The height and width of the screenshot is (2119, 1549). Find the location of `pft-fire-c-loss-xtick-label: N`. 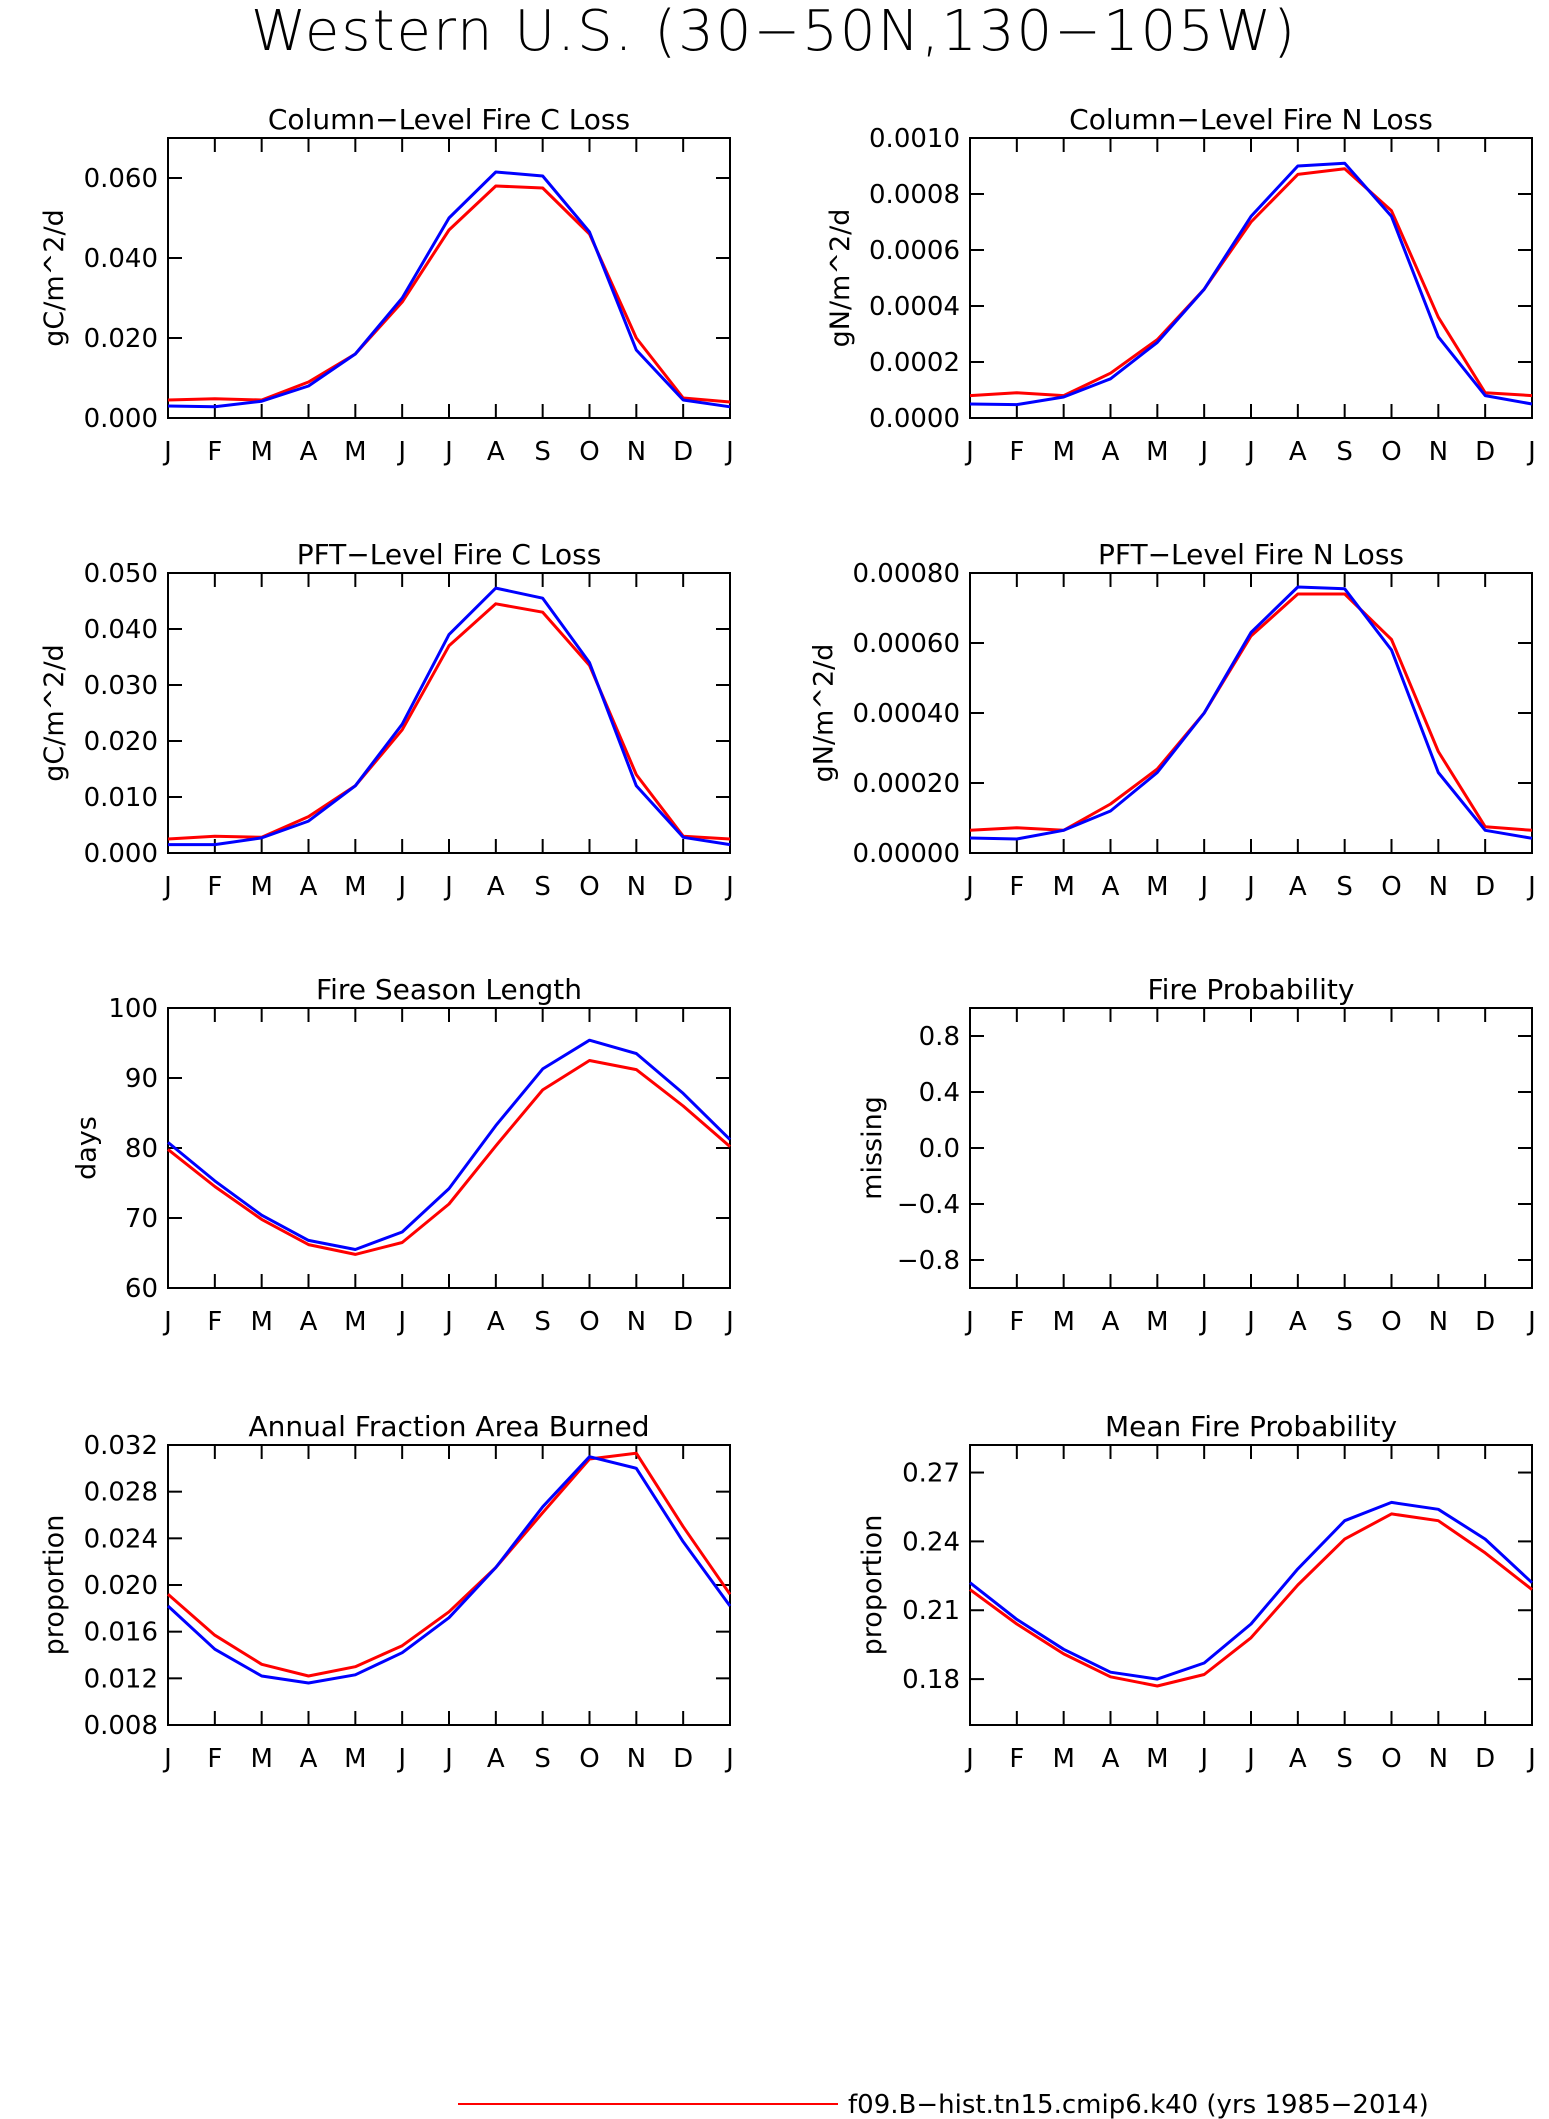

pft-fire-c-loss-xtick-label: N is located at coordinates (636, 887).